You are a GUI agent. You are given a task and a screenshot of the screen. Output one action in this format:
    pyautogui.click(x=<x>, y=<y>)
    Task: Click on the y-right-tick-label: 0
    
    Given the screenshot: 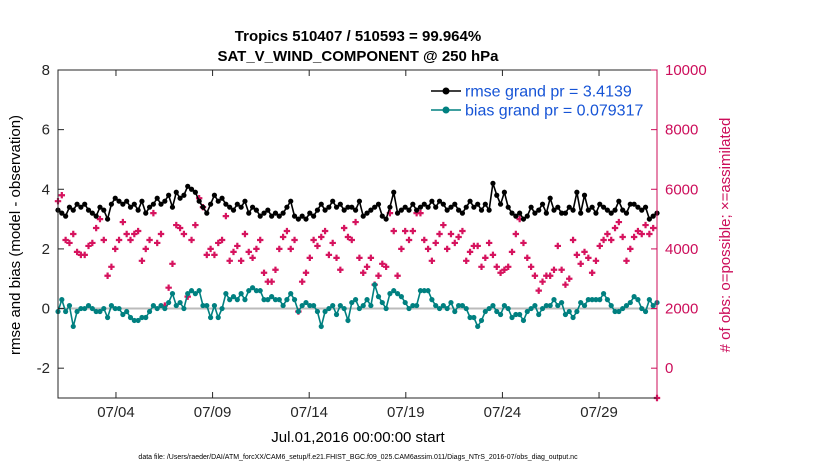 What is the action you would take?
    pyautogui.click(x=669, y=368)
    